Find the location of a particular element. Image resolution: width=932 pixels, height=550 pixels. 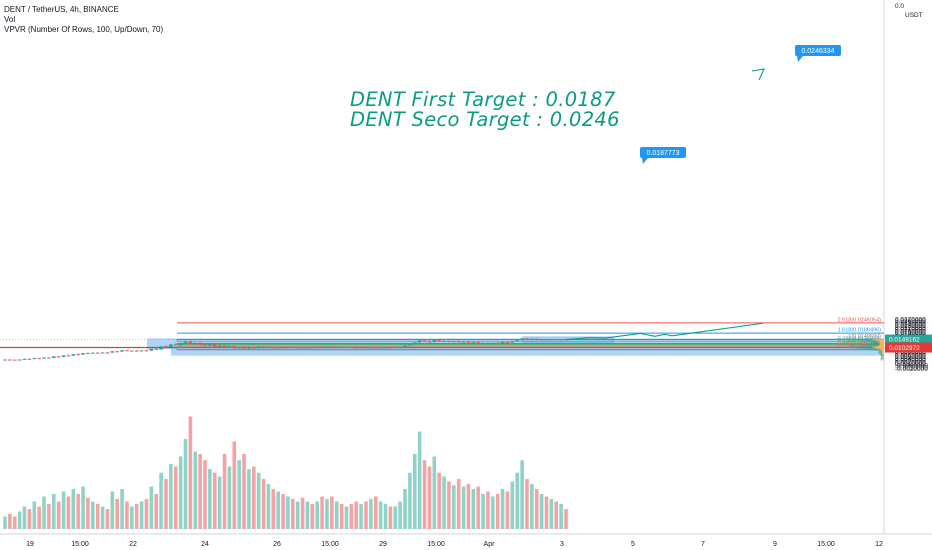

price-tick-label: 0.0210000 is located at coordinates (910, 330).